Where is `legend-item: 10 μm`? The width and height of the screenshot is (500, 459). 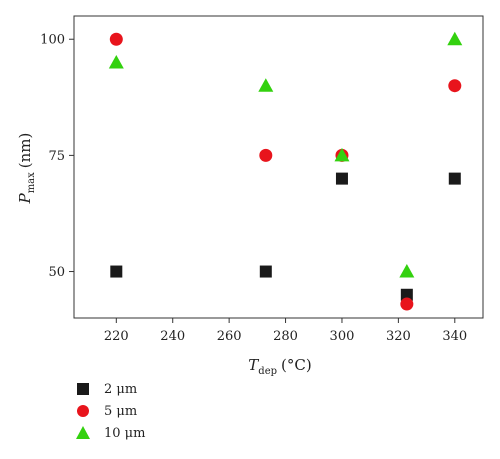 legend-item: 10 μm is located at coordinates (109, 433).